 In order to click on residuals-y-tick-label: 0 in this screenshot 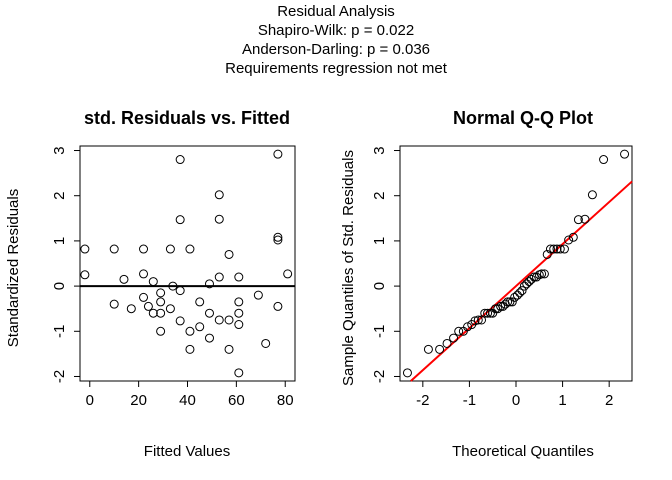, I will do `click(59, 286)`.